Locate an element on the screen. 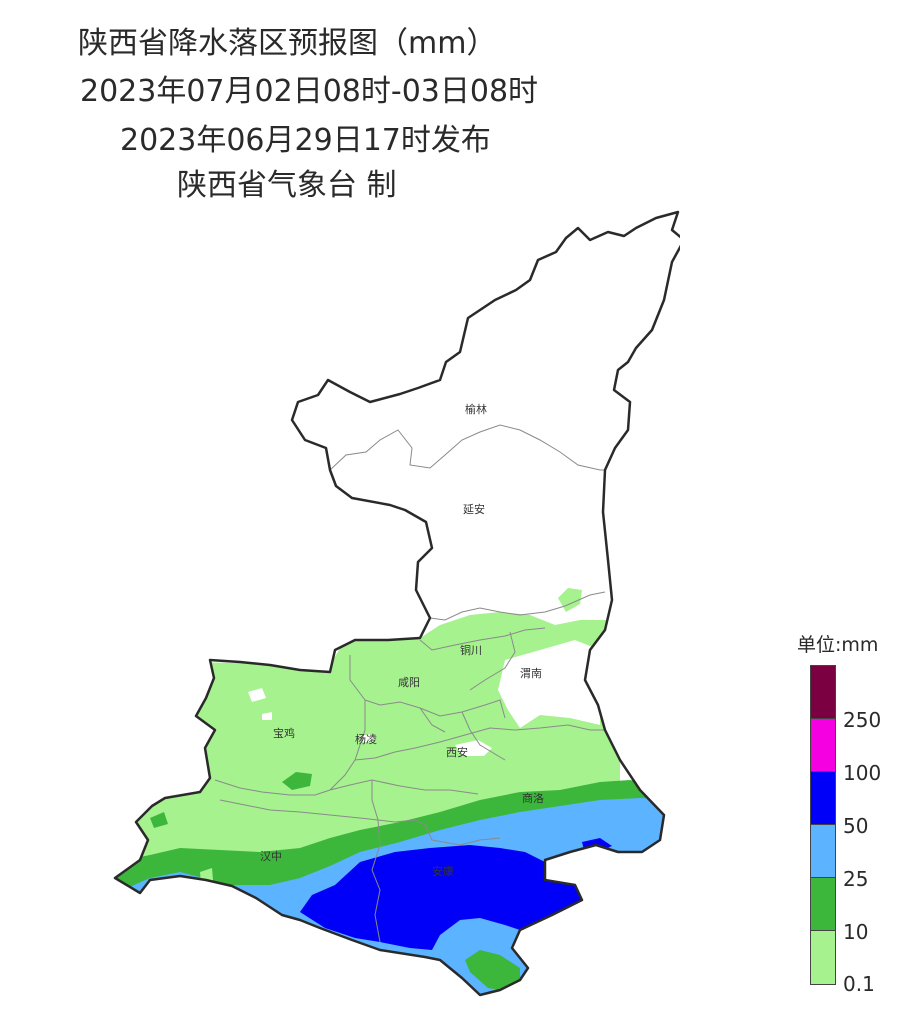 The height and width of the screenshot is (1020, 900). city-label-tongchuan: 铜川 is located at coordinates (471, 650).